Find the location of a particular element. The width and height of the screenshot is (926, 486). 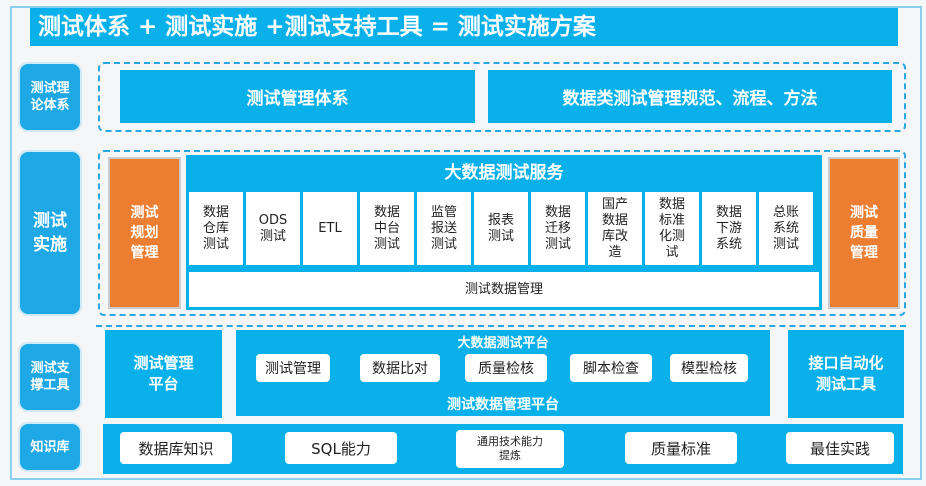

service-item: 监管 报送 测试 is located at coordinates (444, 228).